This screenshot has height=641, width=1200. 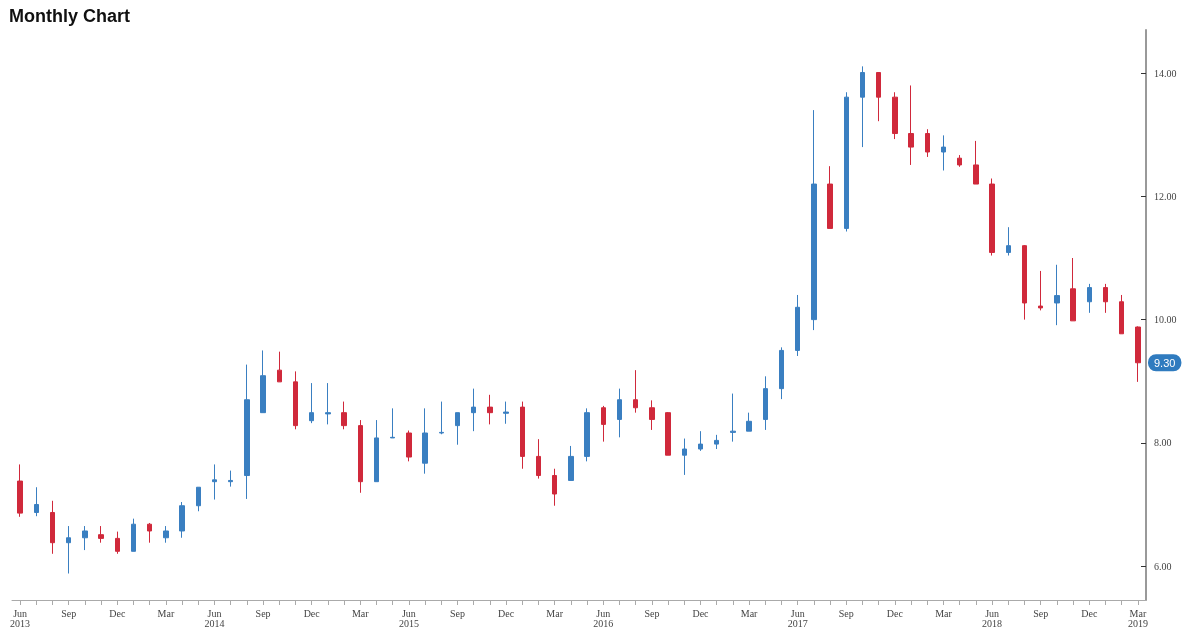 I want to click on x-tick-label: Jun 2014, so click(x=214, y=618).